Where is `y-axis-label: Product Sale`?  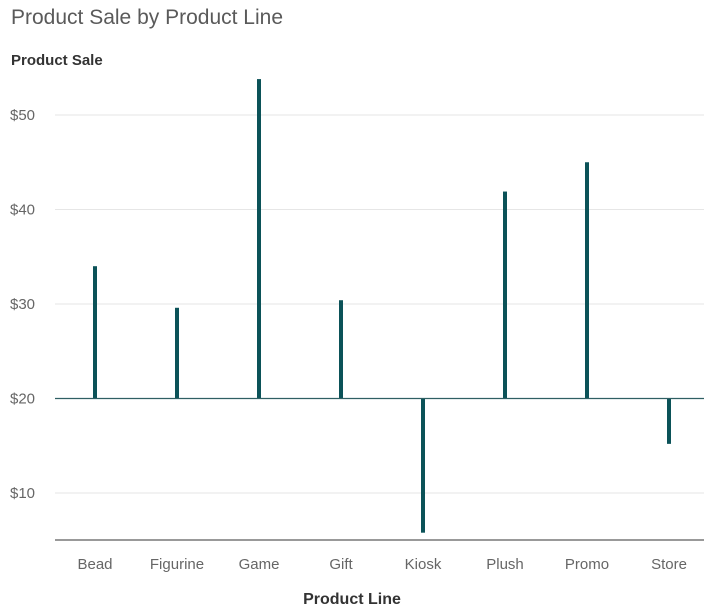
y-axis-label: Product Sale is located at coordinates (57, 60).